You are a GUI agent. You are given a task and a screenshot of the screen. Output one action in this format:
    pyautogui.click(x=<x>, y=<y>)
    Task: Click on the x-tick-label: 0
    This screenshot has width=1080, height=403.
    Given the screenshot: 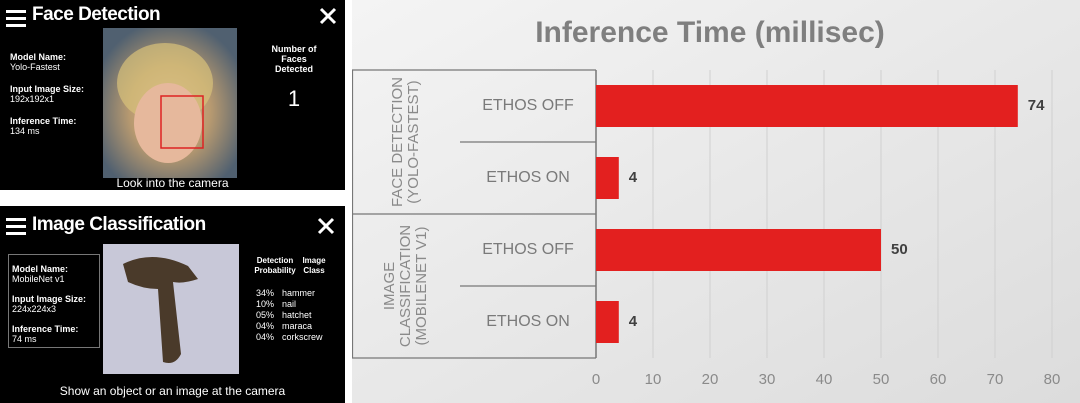 What is the action you would take?
    pyautogui.click(x=596, y=379)
    